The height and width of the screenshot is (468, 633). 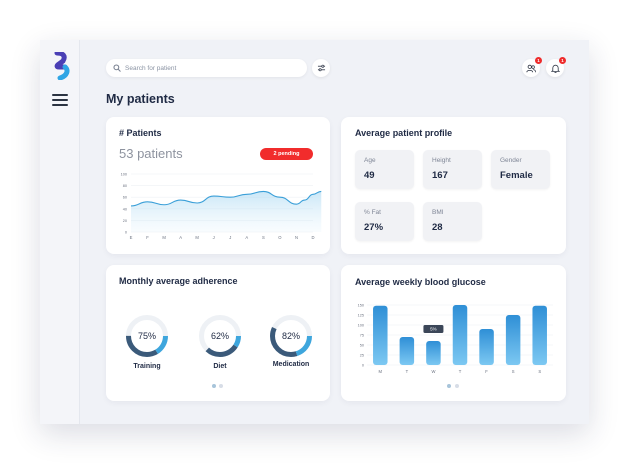 I want to click on filter-button, so click(x=321, y=68).